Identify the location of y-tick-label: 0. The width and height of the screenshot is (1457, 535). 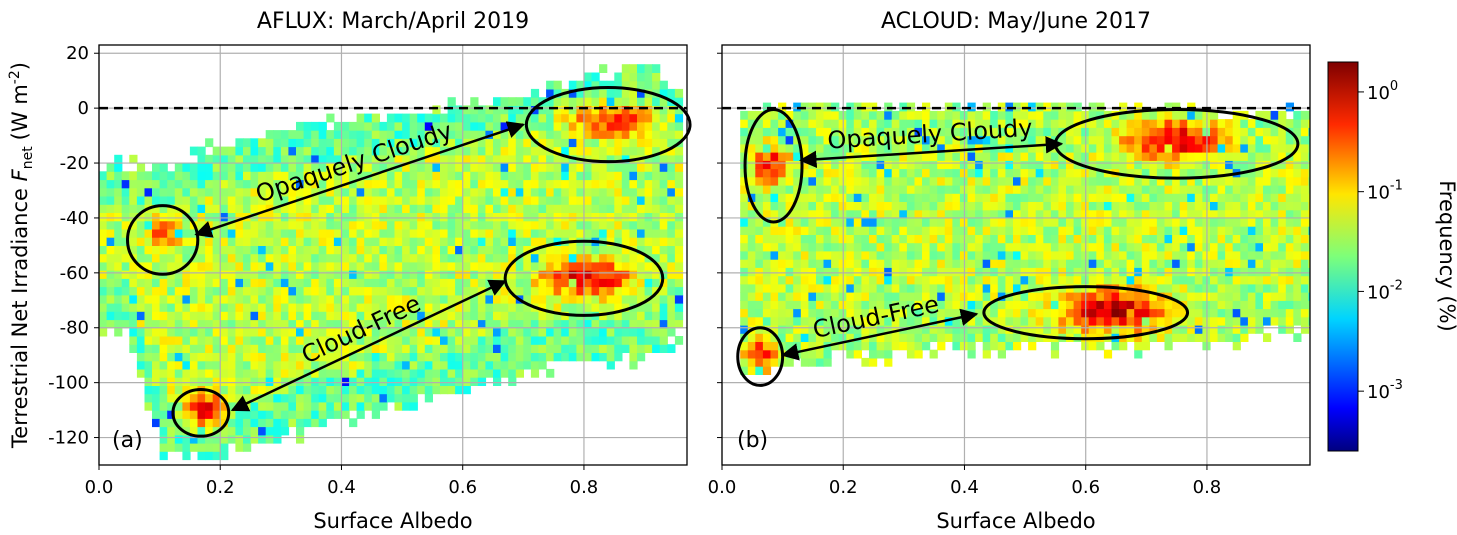
(83, 108).